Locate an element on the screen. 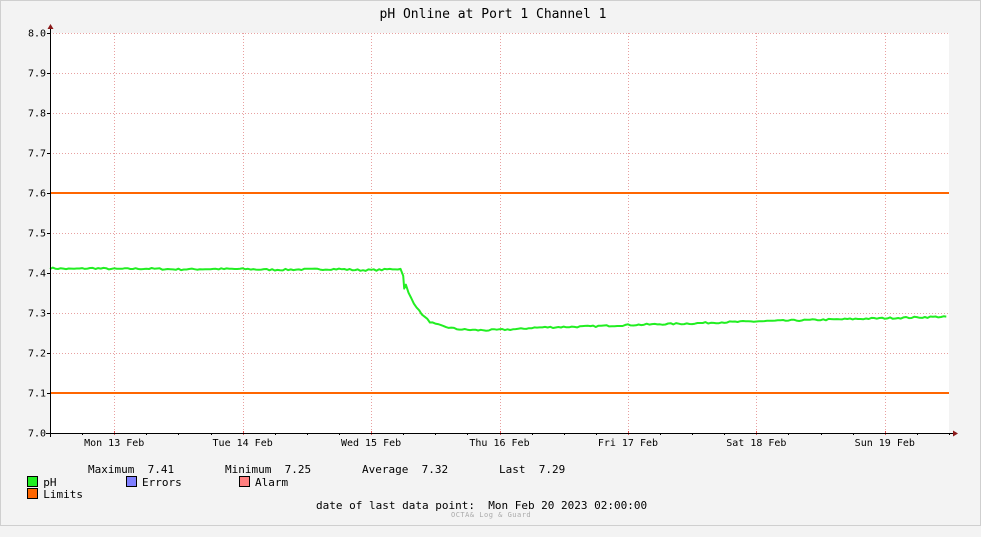 This screenshot has width=981, height=537. x-tick-label: Wed 15 Feb is located at coordinates (371, 443).